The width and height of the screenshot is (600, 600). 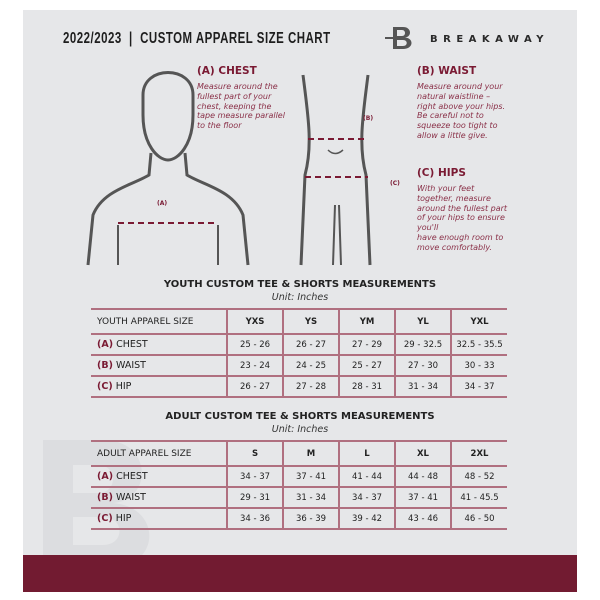 I want to click on table-cell: 25 - 27, so click(x=366, y=365).